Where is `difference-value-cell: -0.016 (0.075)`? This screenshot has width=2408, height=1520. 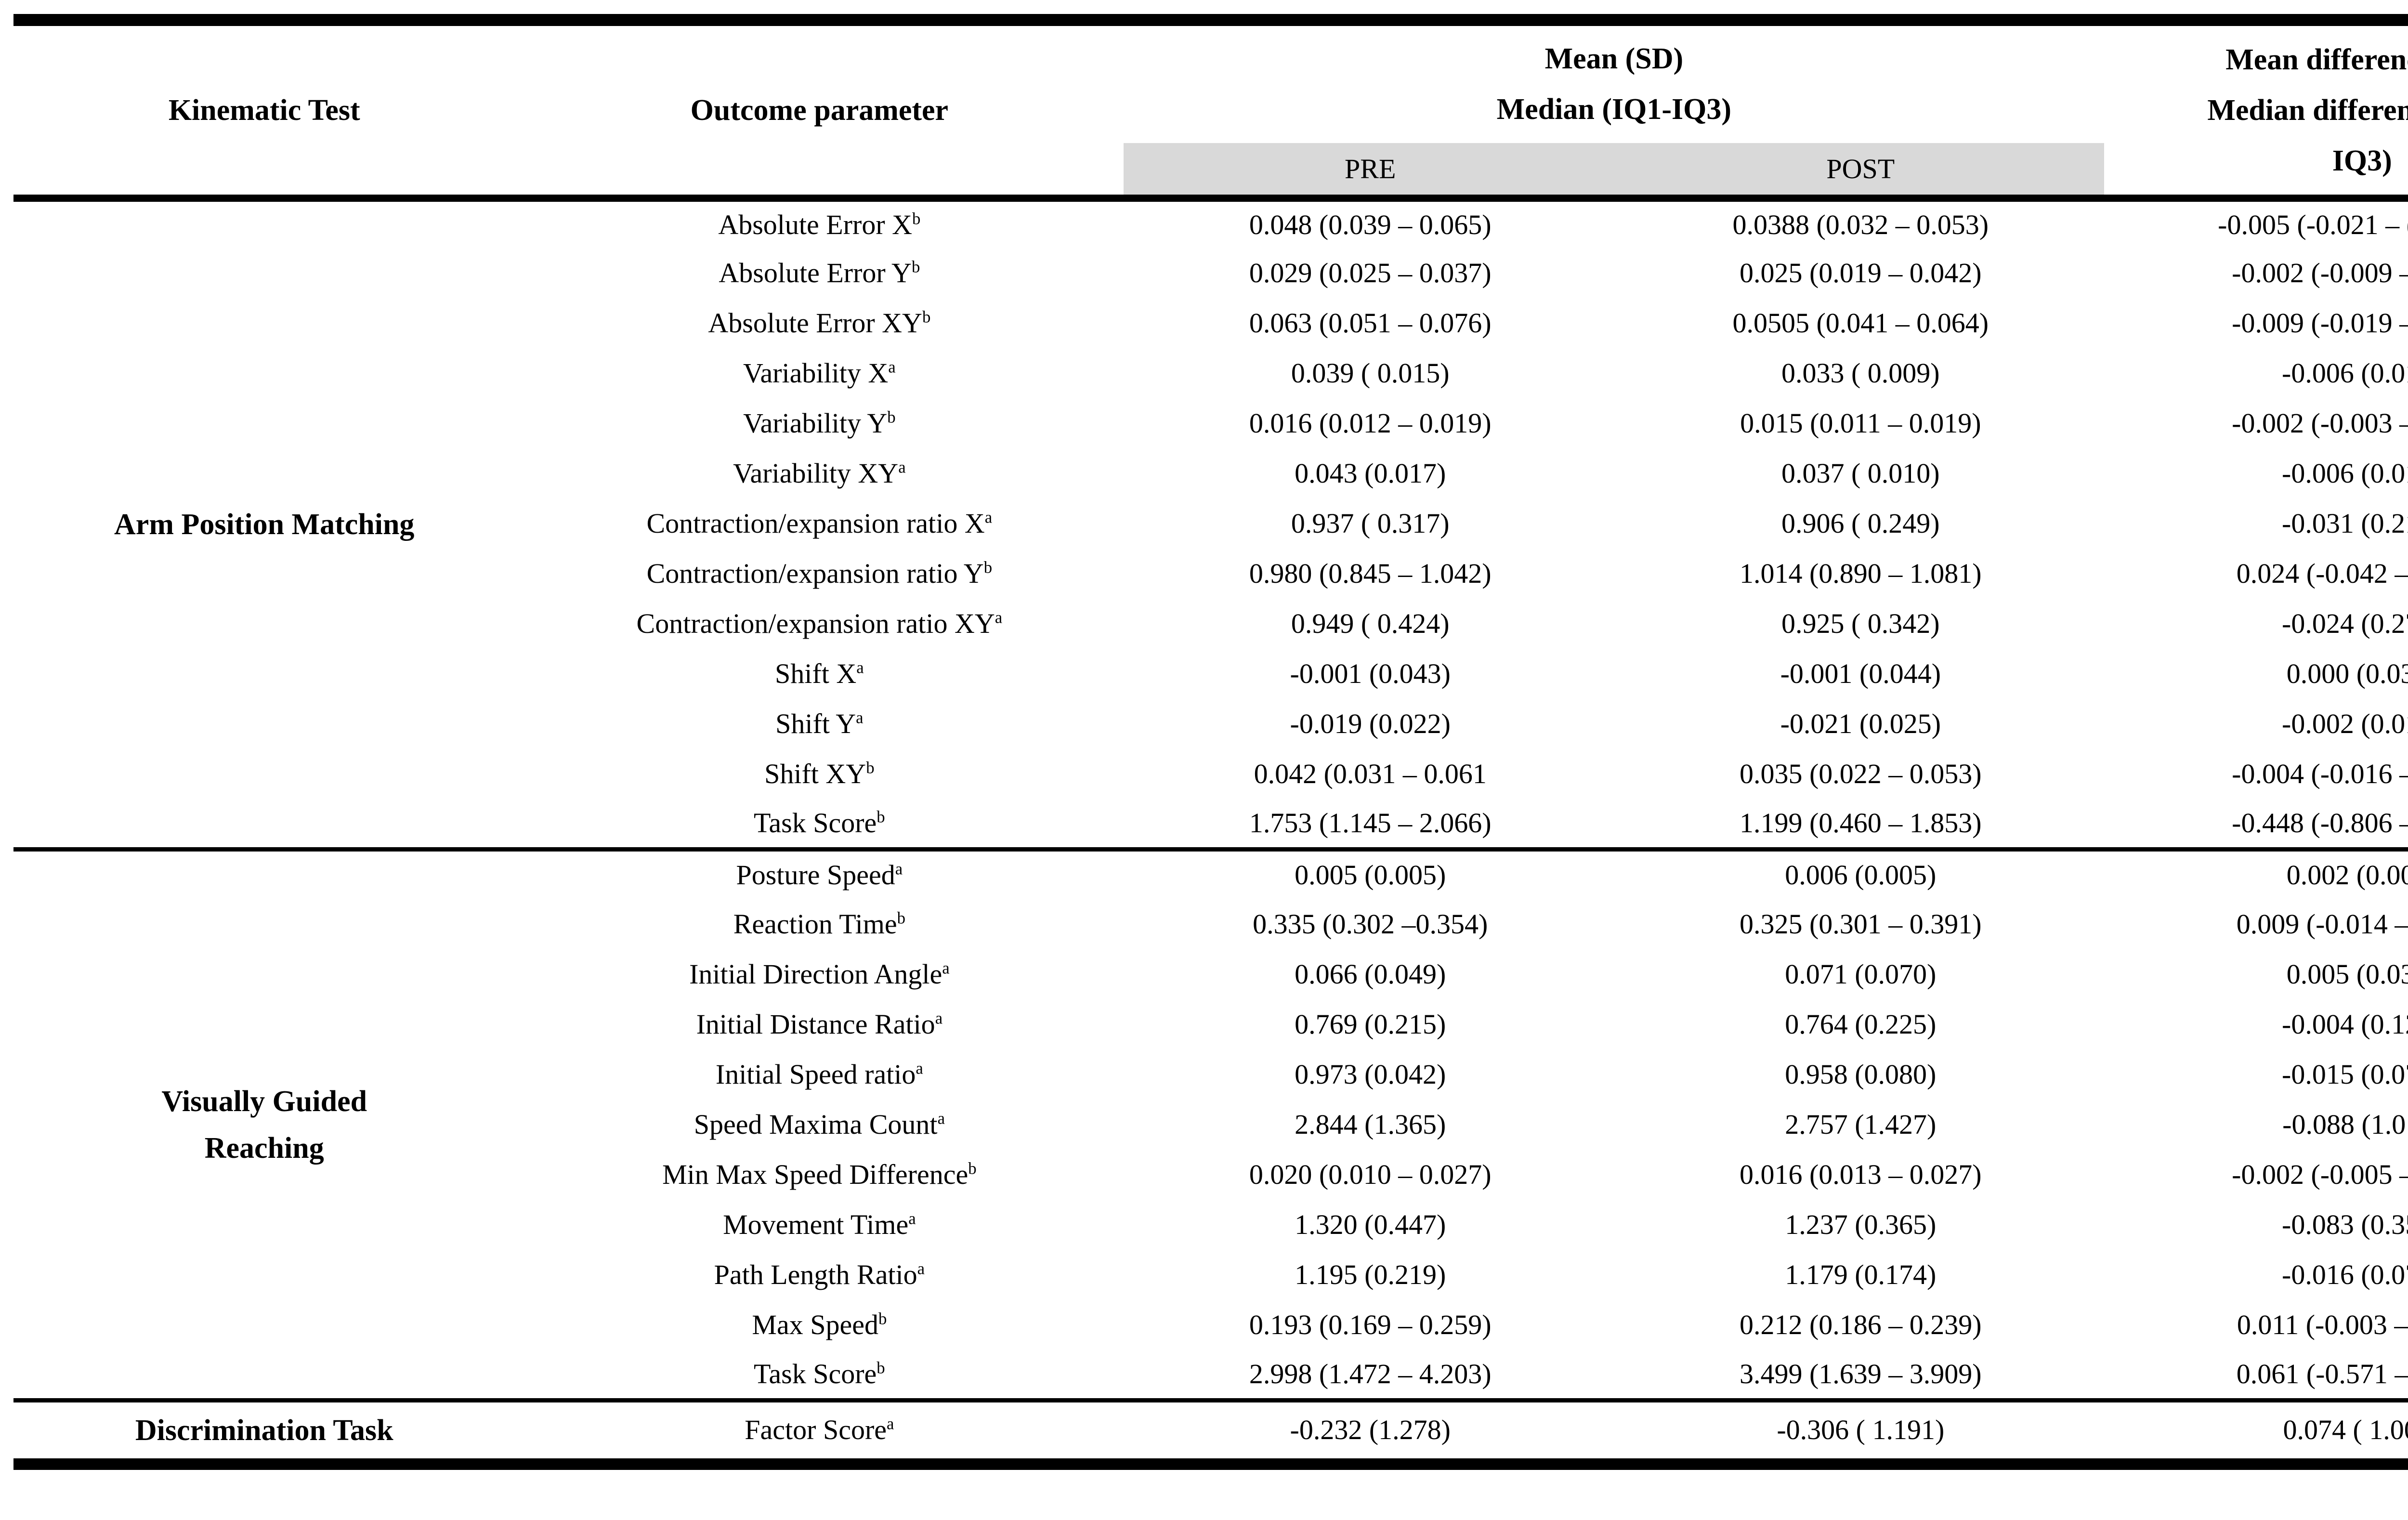 difference-value-cell: -0.016 (0.075) is located at coordinates (2345, 1275).